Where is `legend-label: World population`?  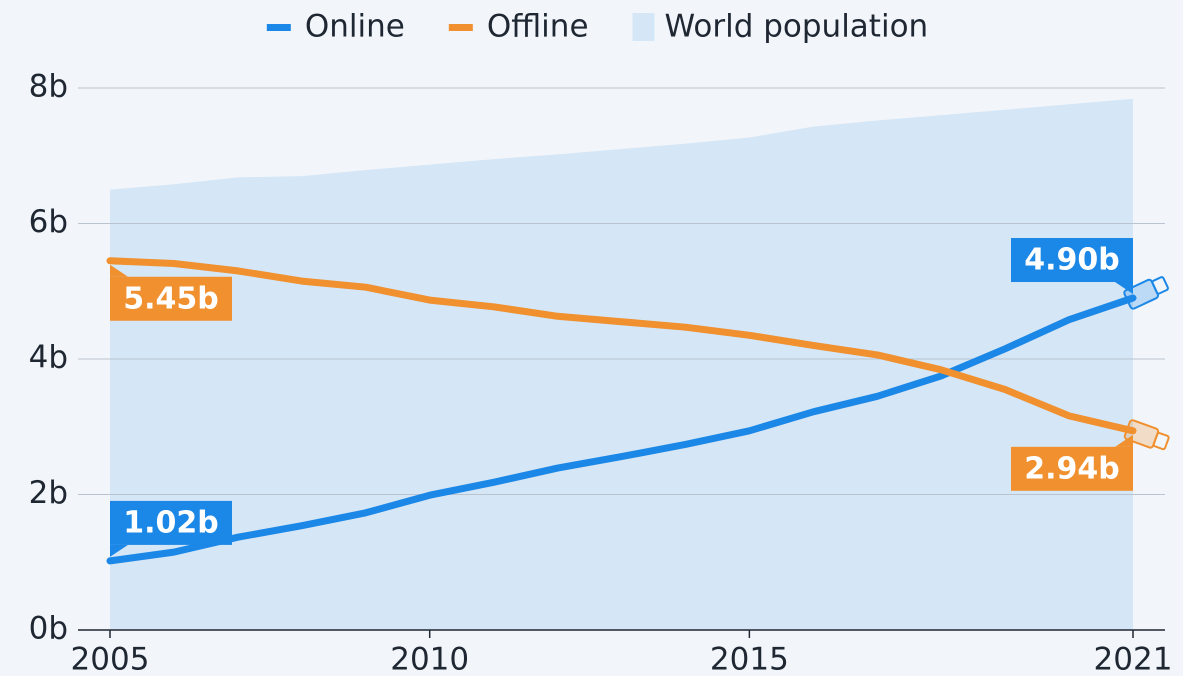 legend-label: World population is located at coordinates (797, 27).